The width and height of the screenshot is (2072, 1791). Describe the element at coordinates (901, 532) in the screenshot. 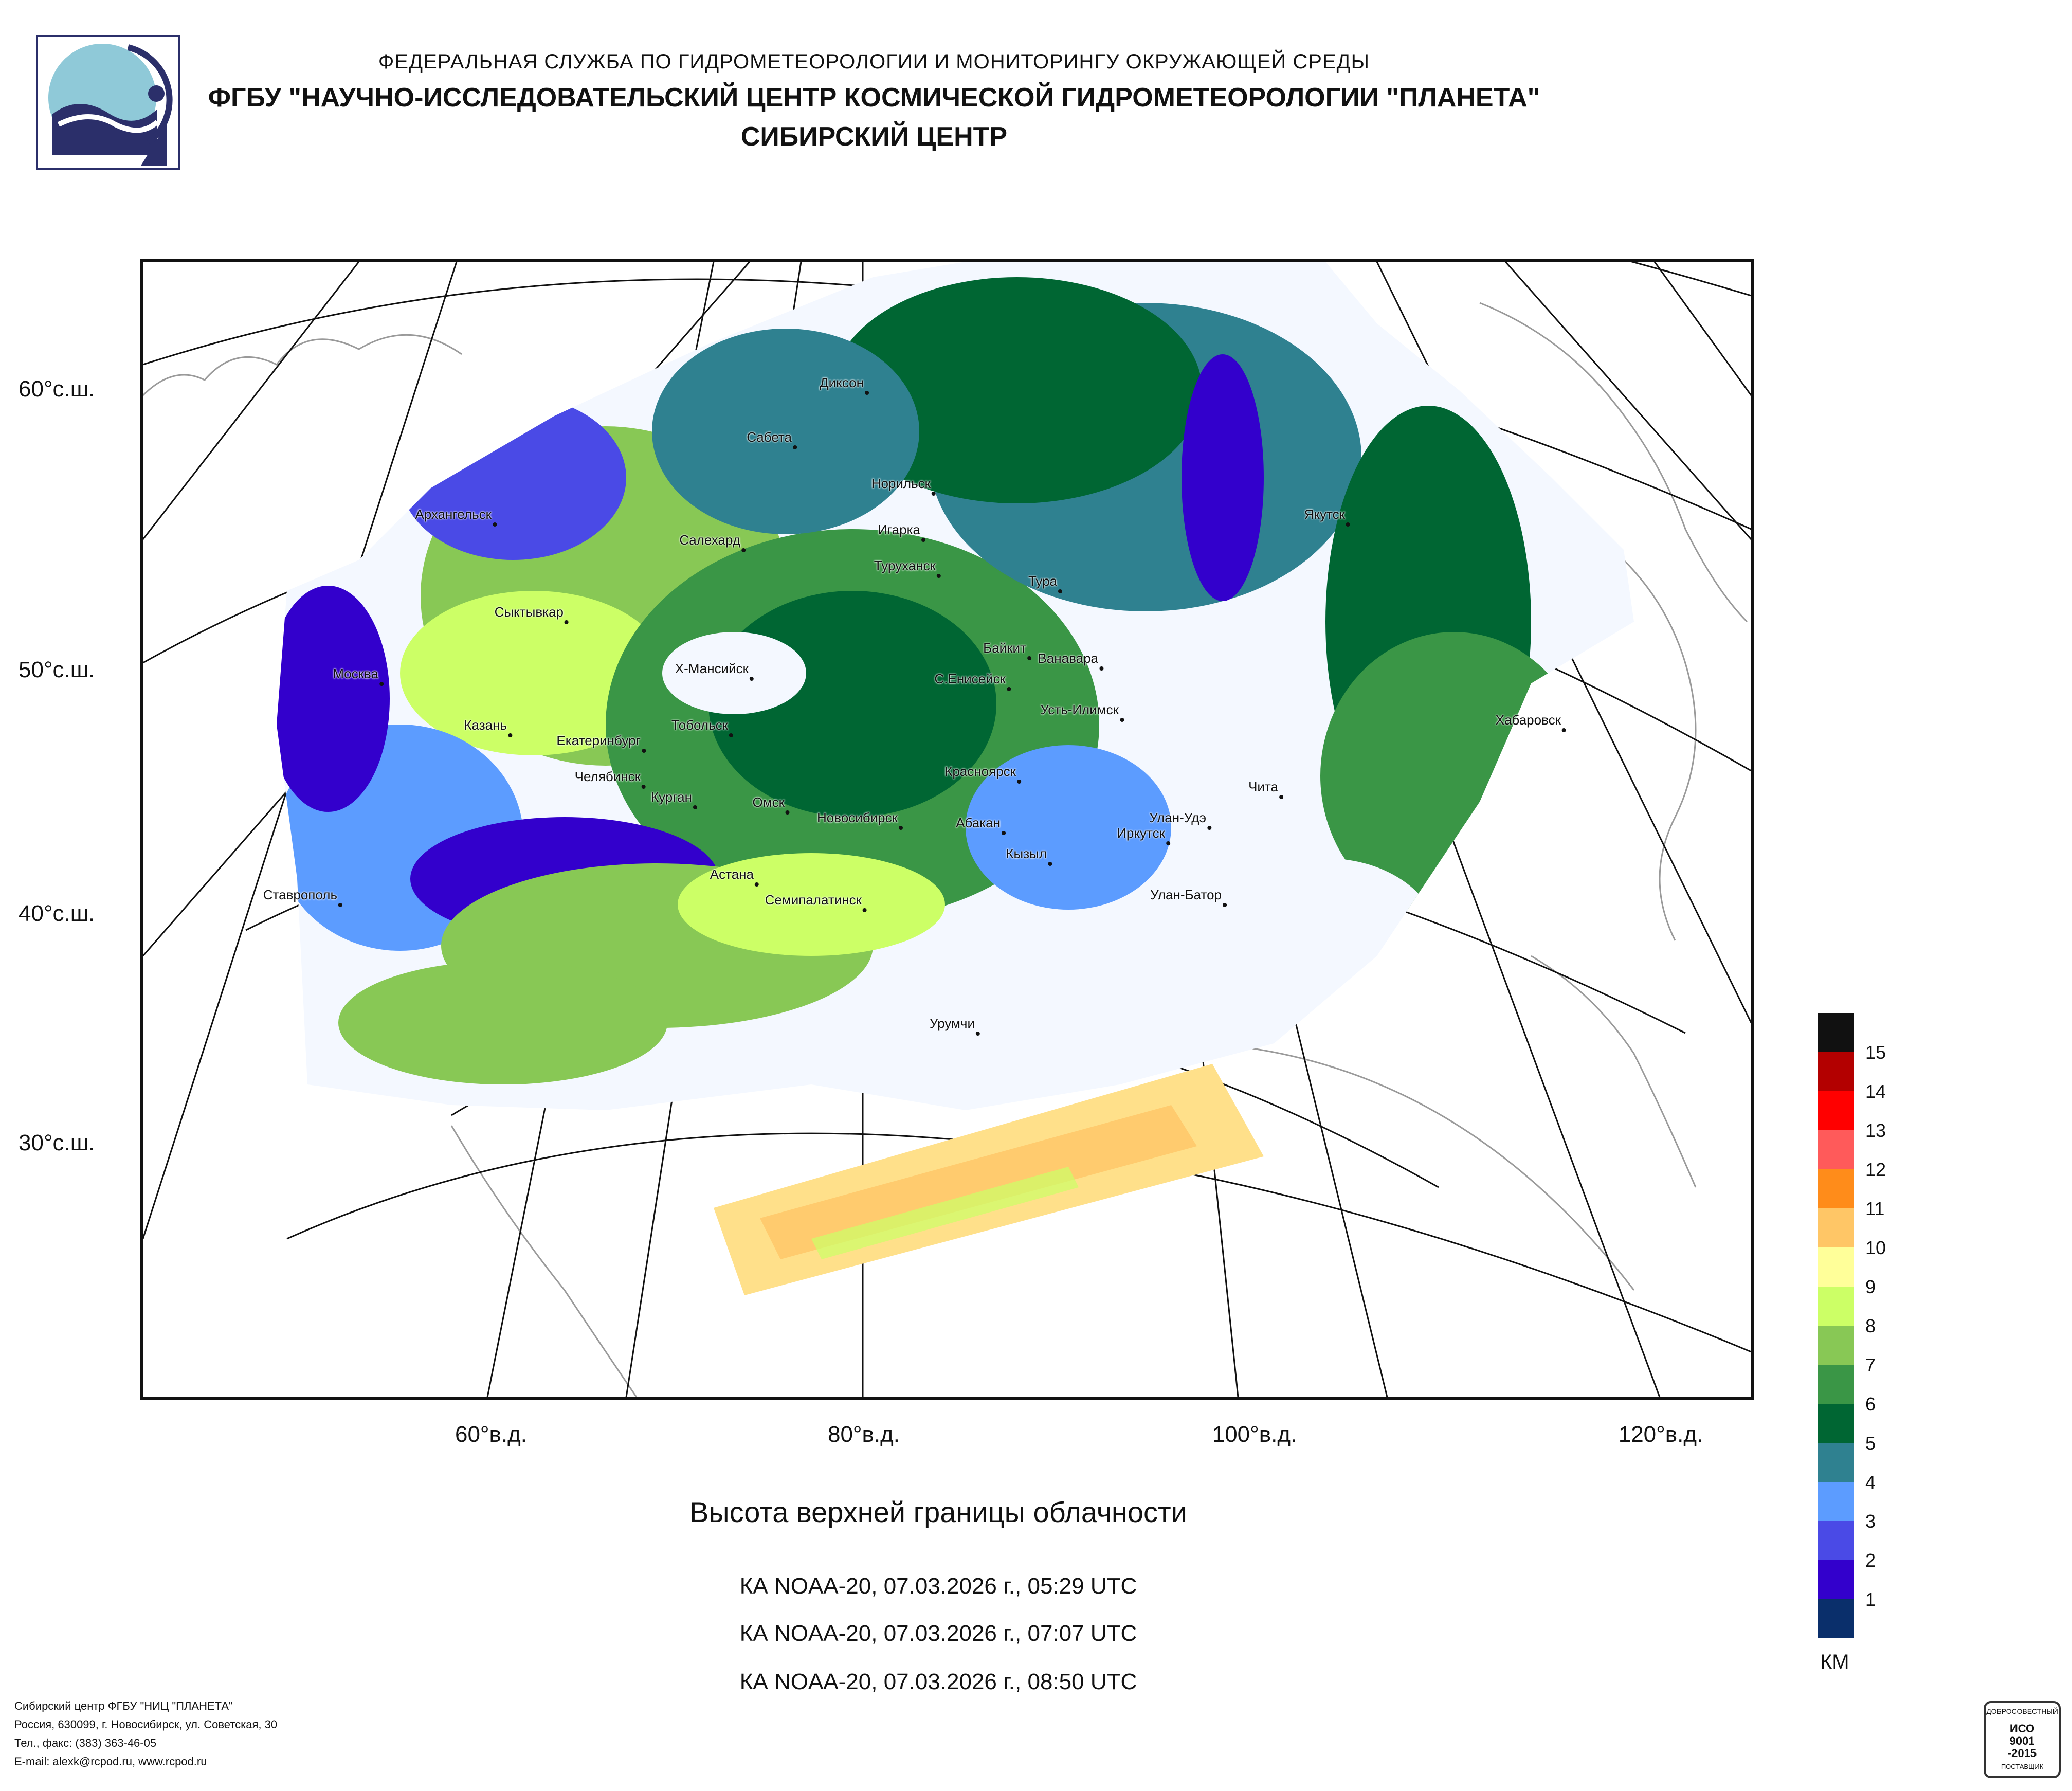

I see `city-label: Игарка` at that location.